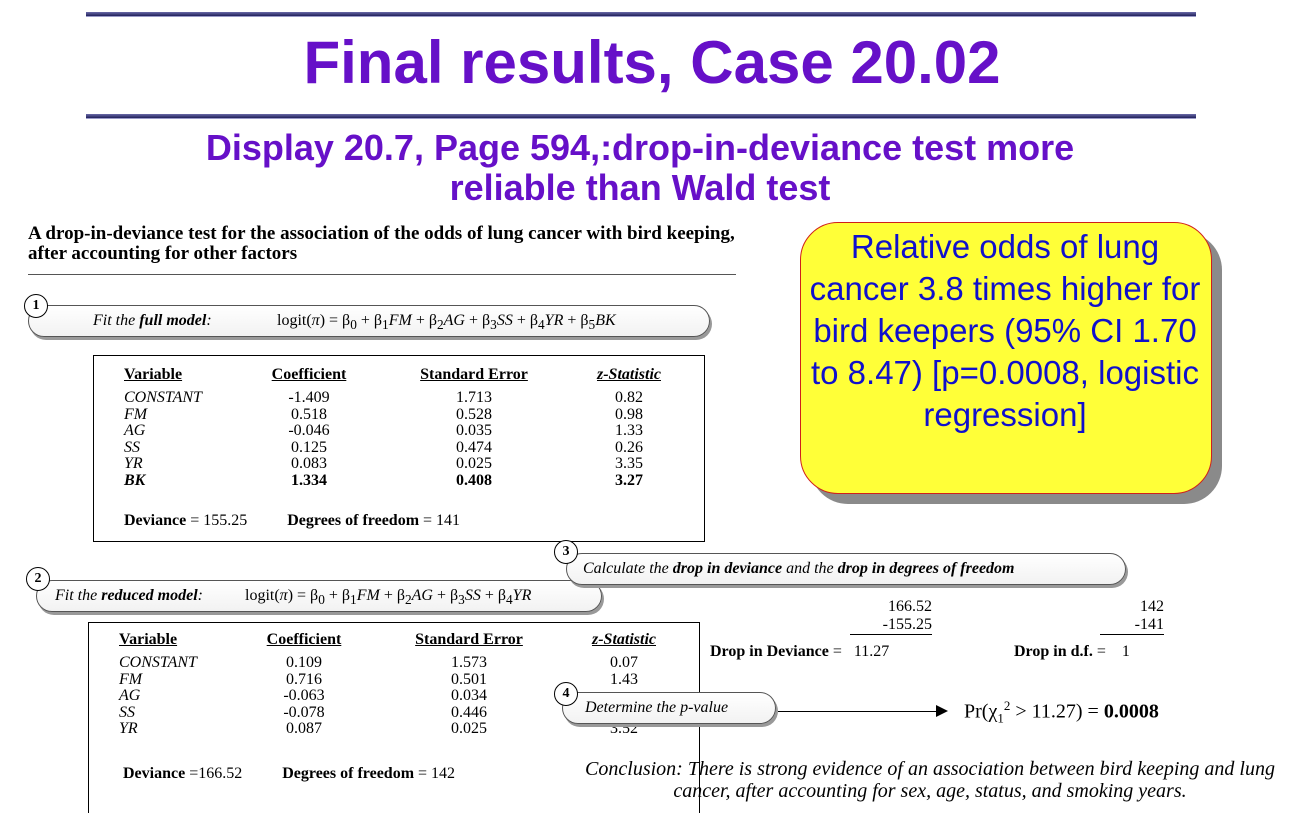 The width and height of the screenshot is (1304, 823). Describe the element at coordinates (629, 414) in the screenshot. I see `cell-z: 0.98` at that location.